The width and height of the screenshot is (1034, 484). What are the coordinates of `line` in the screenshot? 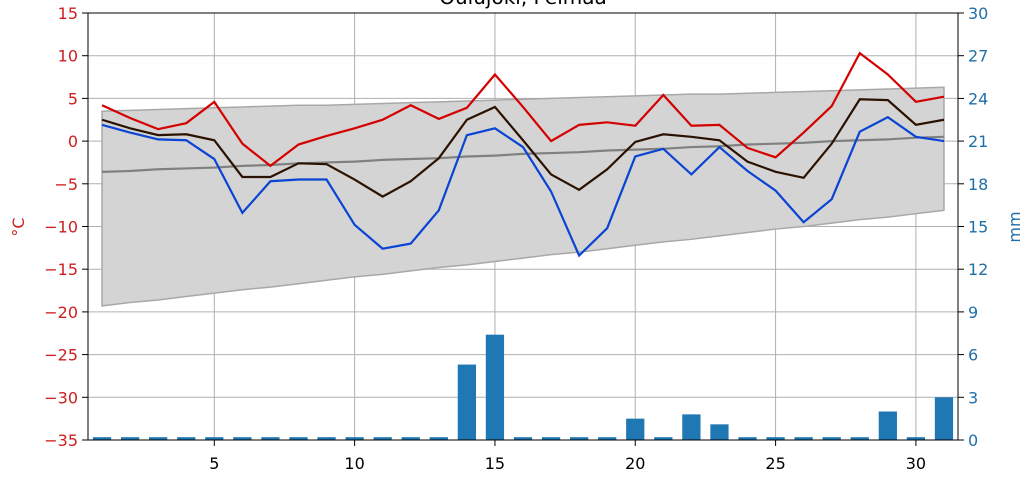 It's located at (523, 154).